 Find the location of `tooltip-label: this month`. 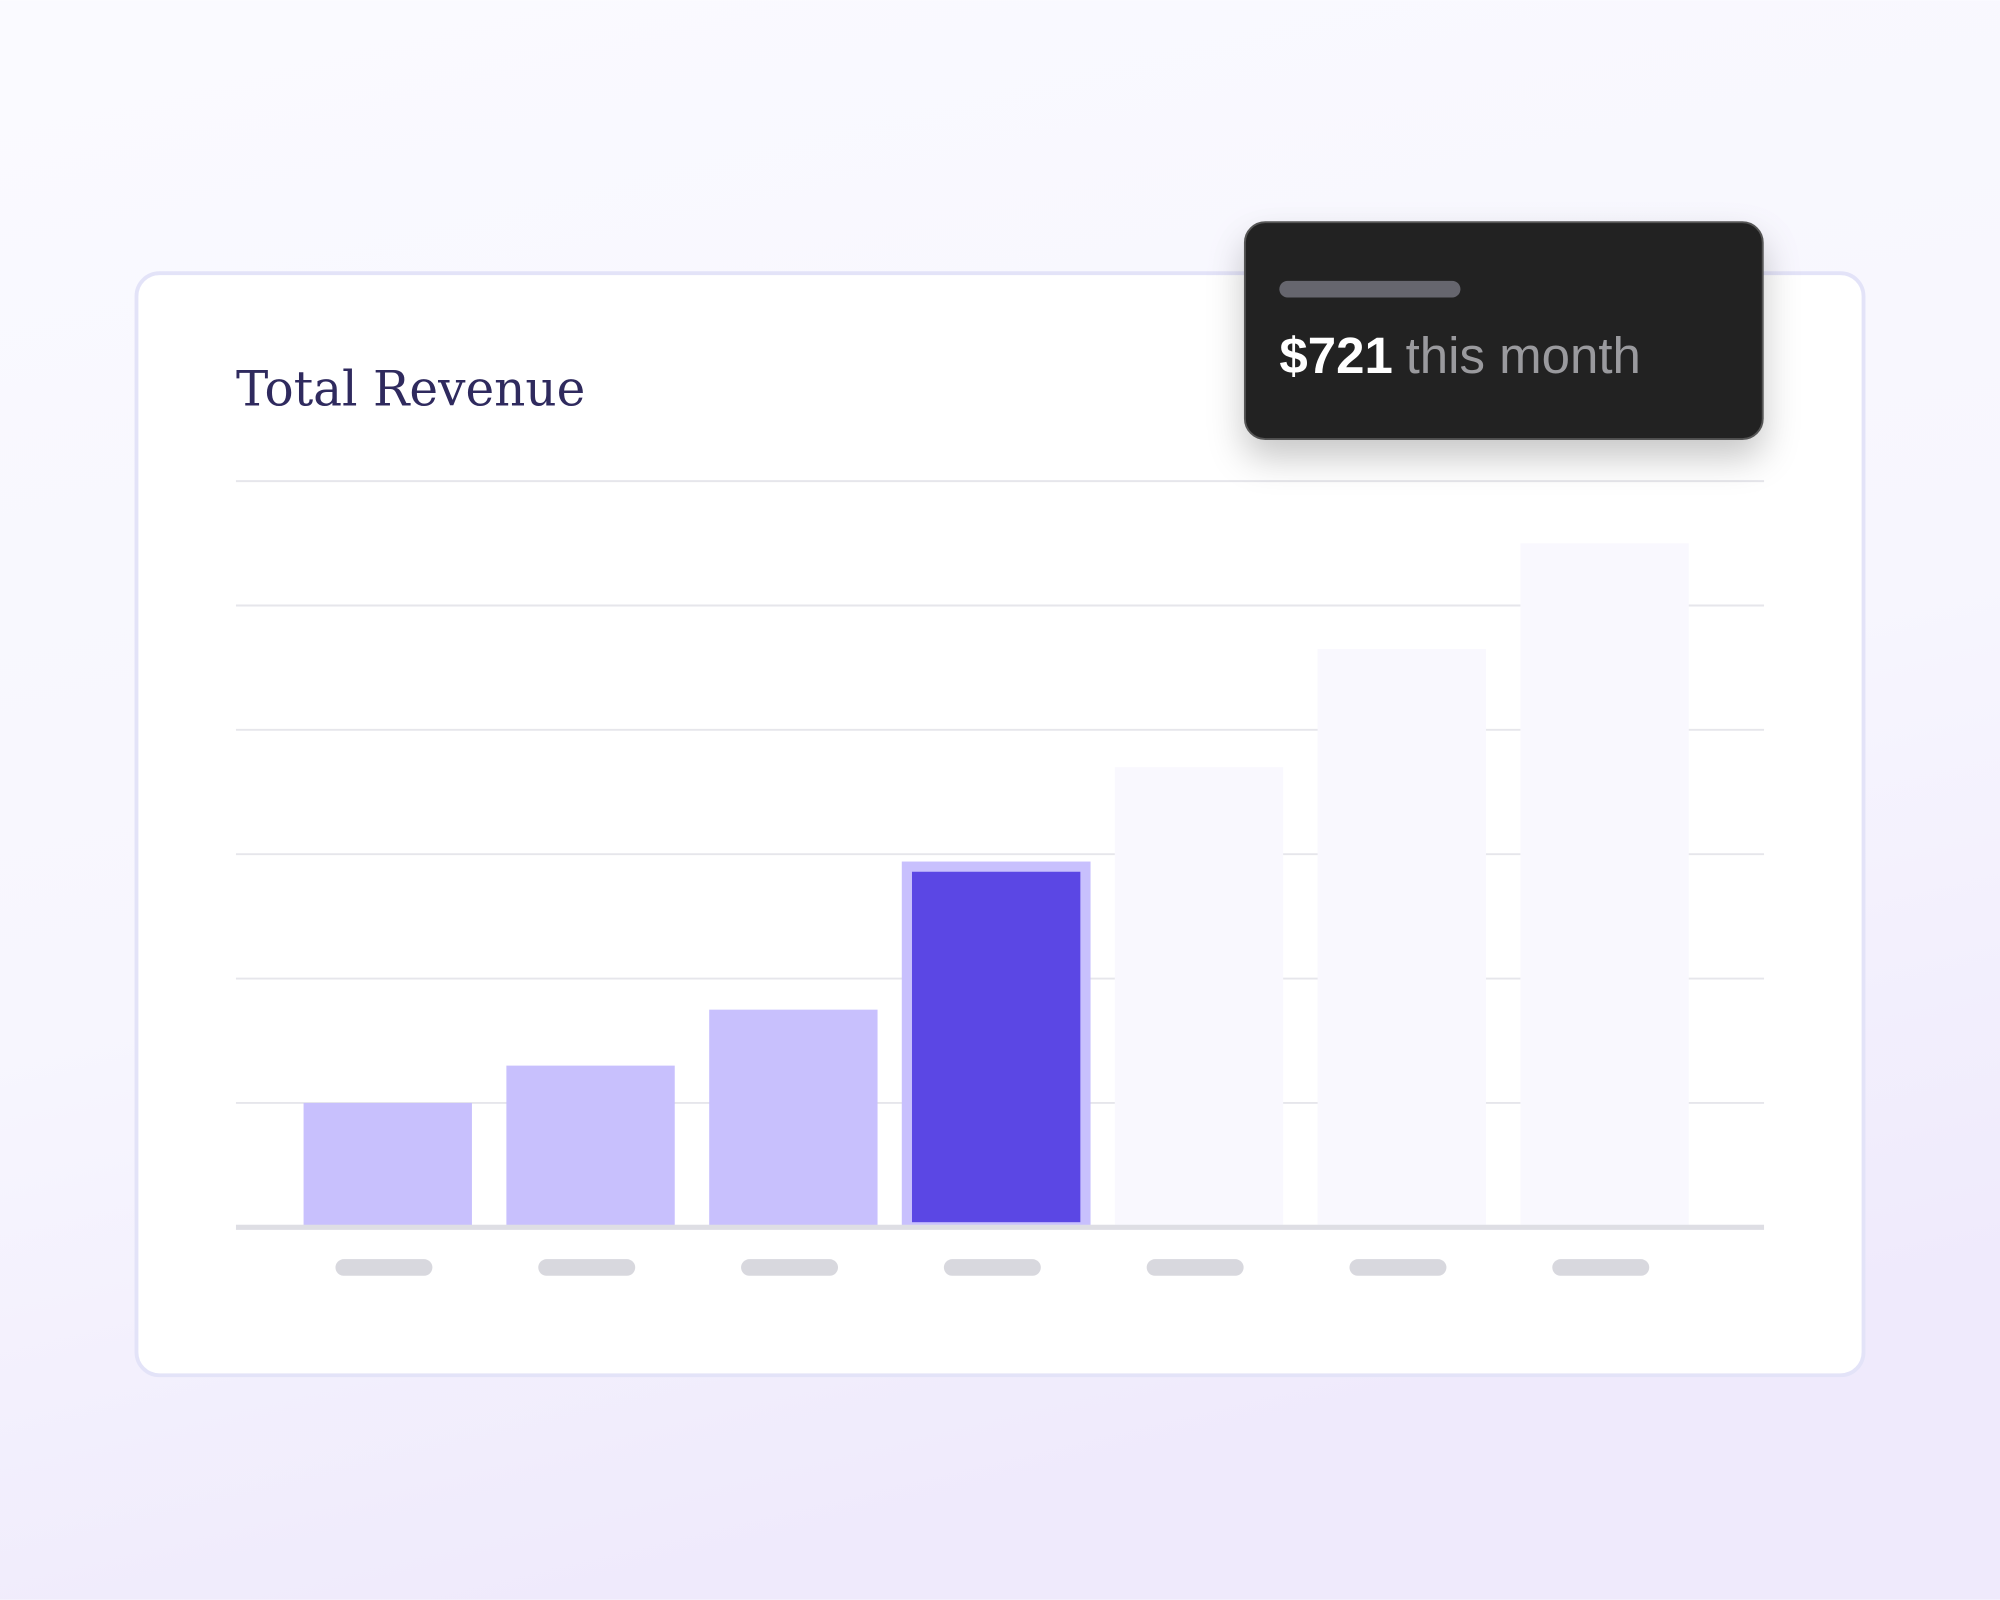

tooltip-label: this month is located at coordinates (1523, 355).